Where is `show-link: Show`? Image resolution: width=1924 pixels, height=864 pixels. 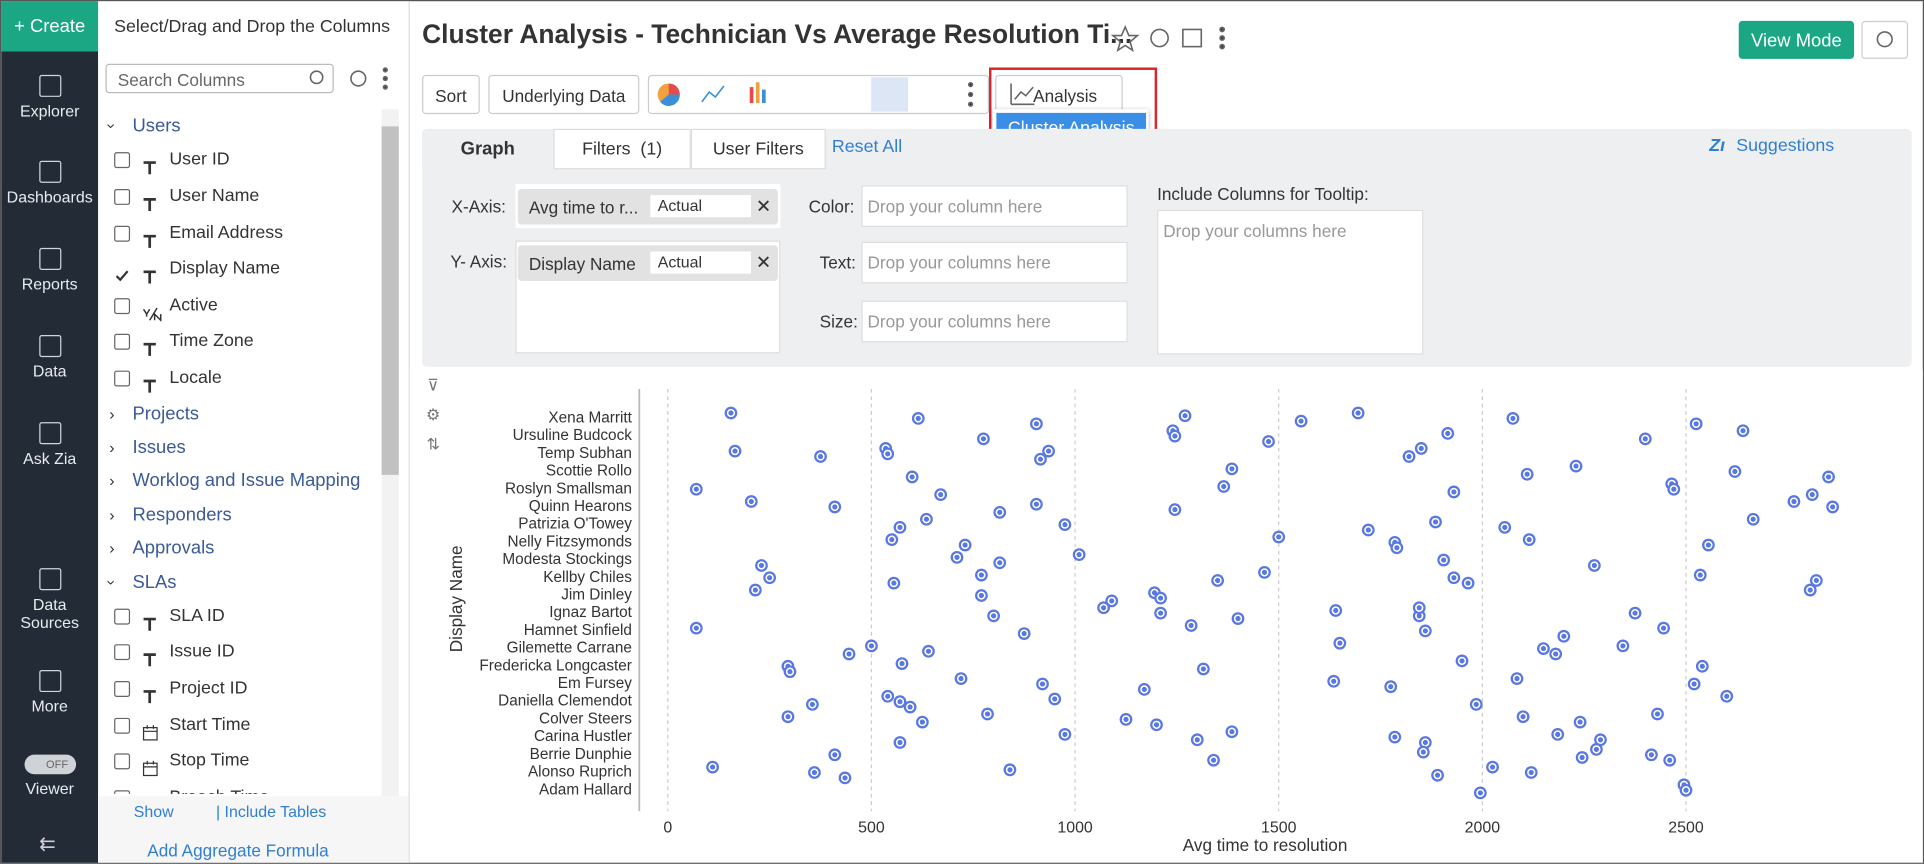 show-link: Show is located at coordinates (153, 811).